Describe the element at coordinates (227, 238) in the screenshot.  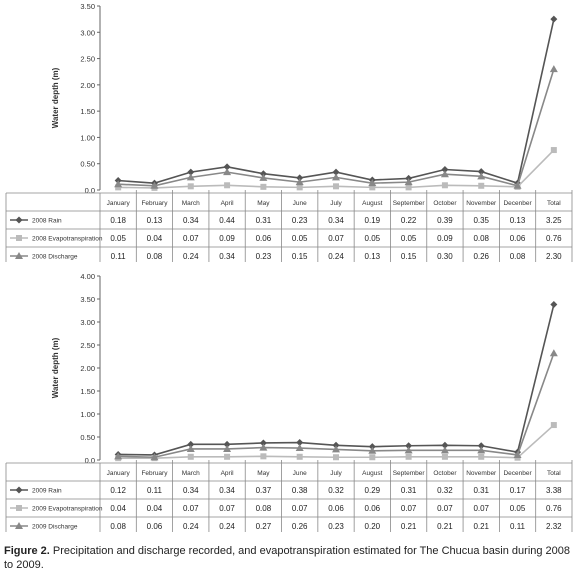
I see `data-label: 0.09` at that location.